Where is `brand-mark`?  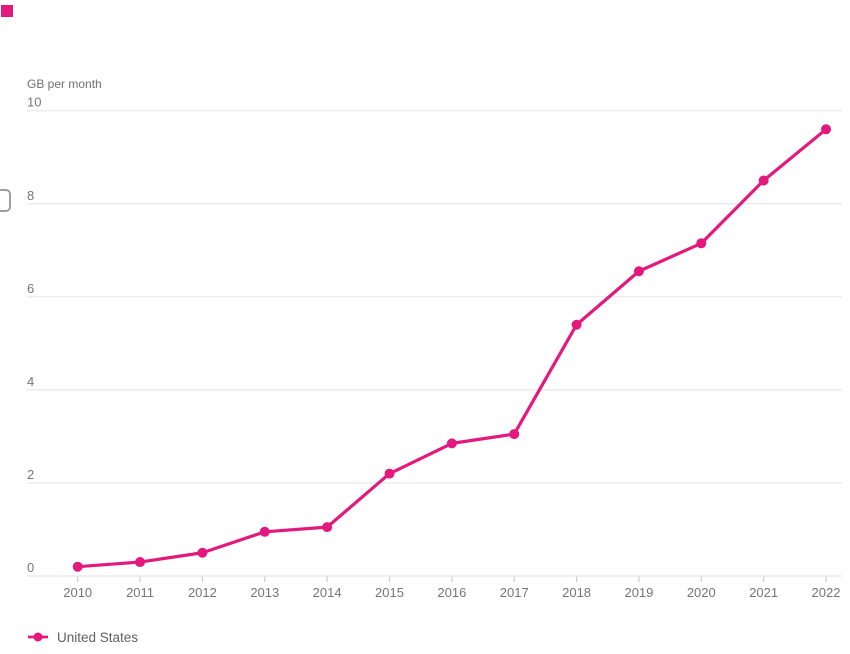
brand-mark is located at coordinates (7, 11).